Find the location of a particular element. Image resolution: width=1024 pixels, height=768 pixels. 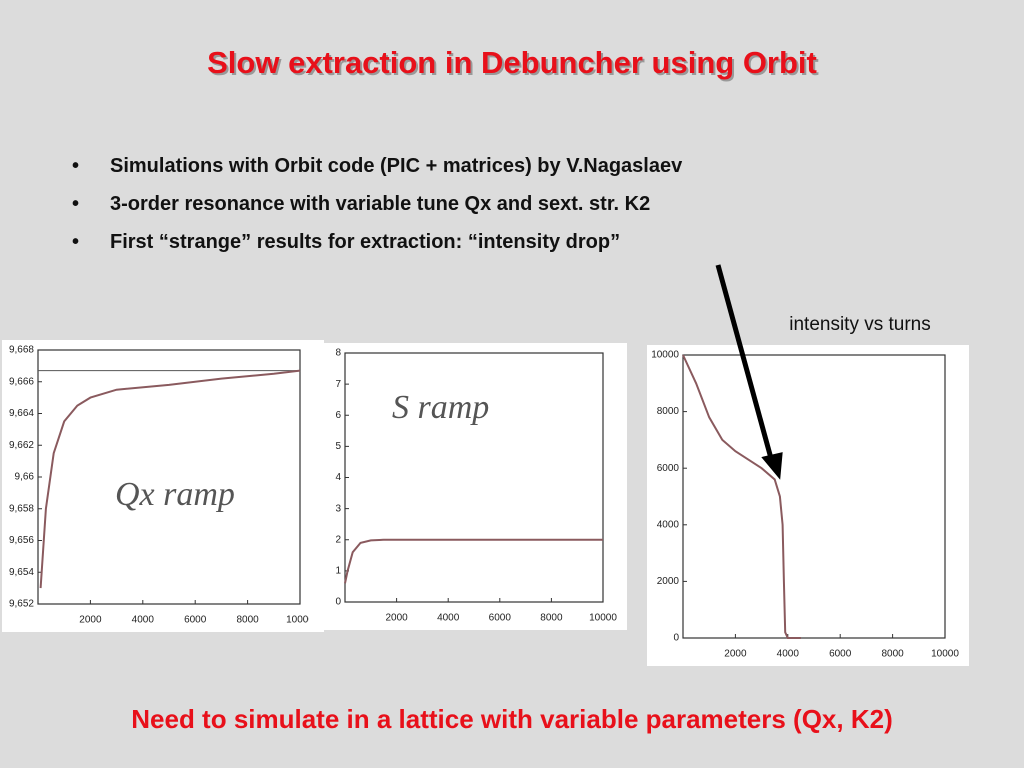

y-tick-label: 4000 is located at coordinates (668, 524).